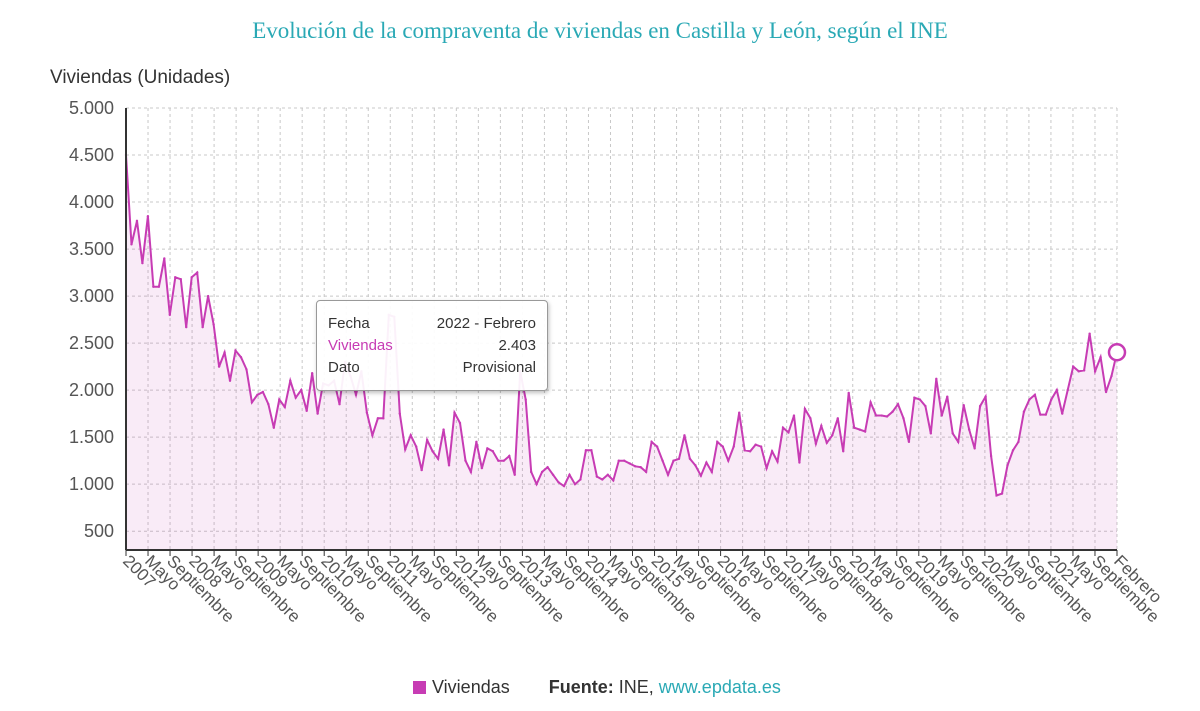 The width and height of the screenshot is (1200, 711). What do you see at coordinates (1117, 352) in the screenshot?
I see `highlighted-data-point` at bounding box center [1117, 352].